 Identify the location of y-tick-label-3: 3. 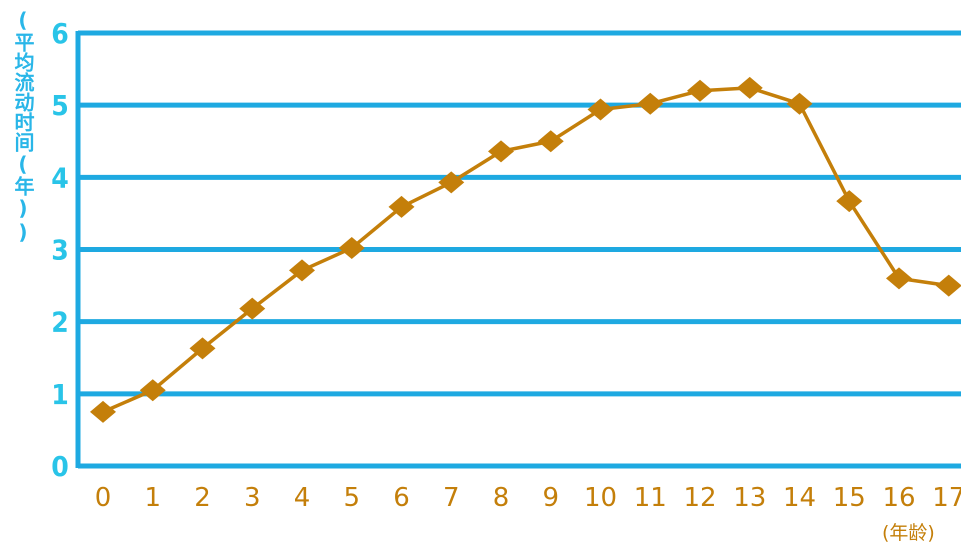
(60, 250).